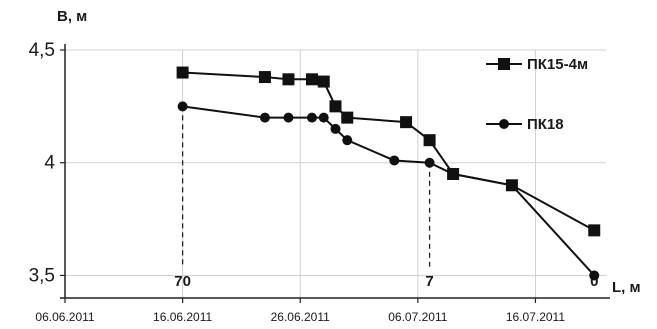 The image size is (657, 329). I want to click on annotation-label: 7, so click(429, 281).